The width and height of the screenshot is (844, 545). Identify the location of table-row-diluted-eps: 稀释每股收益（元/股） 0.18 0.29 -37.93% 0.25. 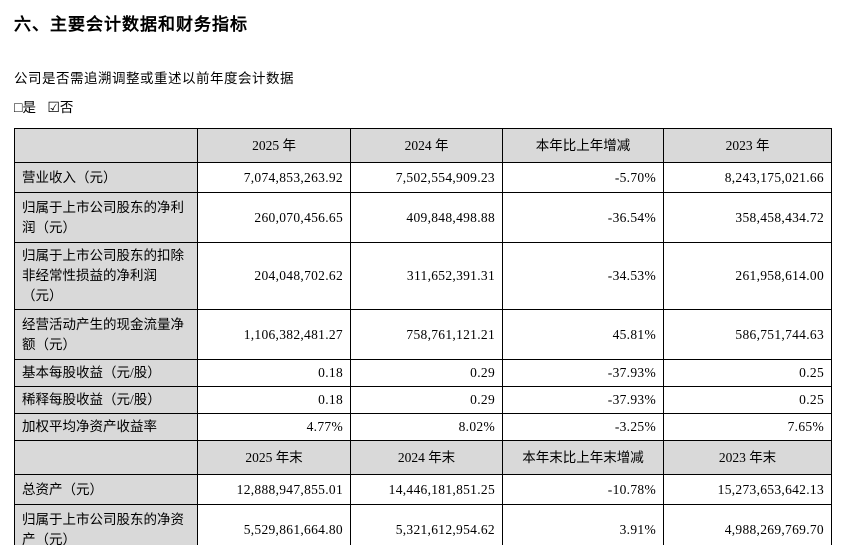
(423, 400).